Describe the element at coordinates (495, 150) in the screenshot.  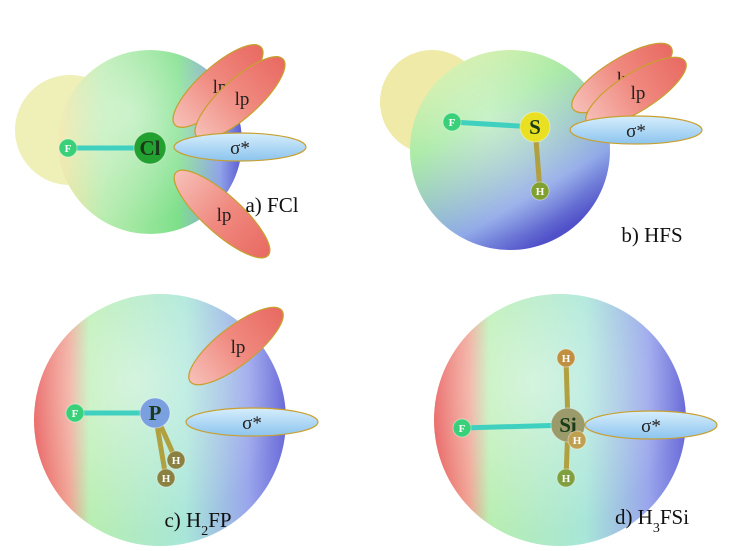
I see `surface-b` at that location.